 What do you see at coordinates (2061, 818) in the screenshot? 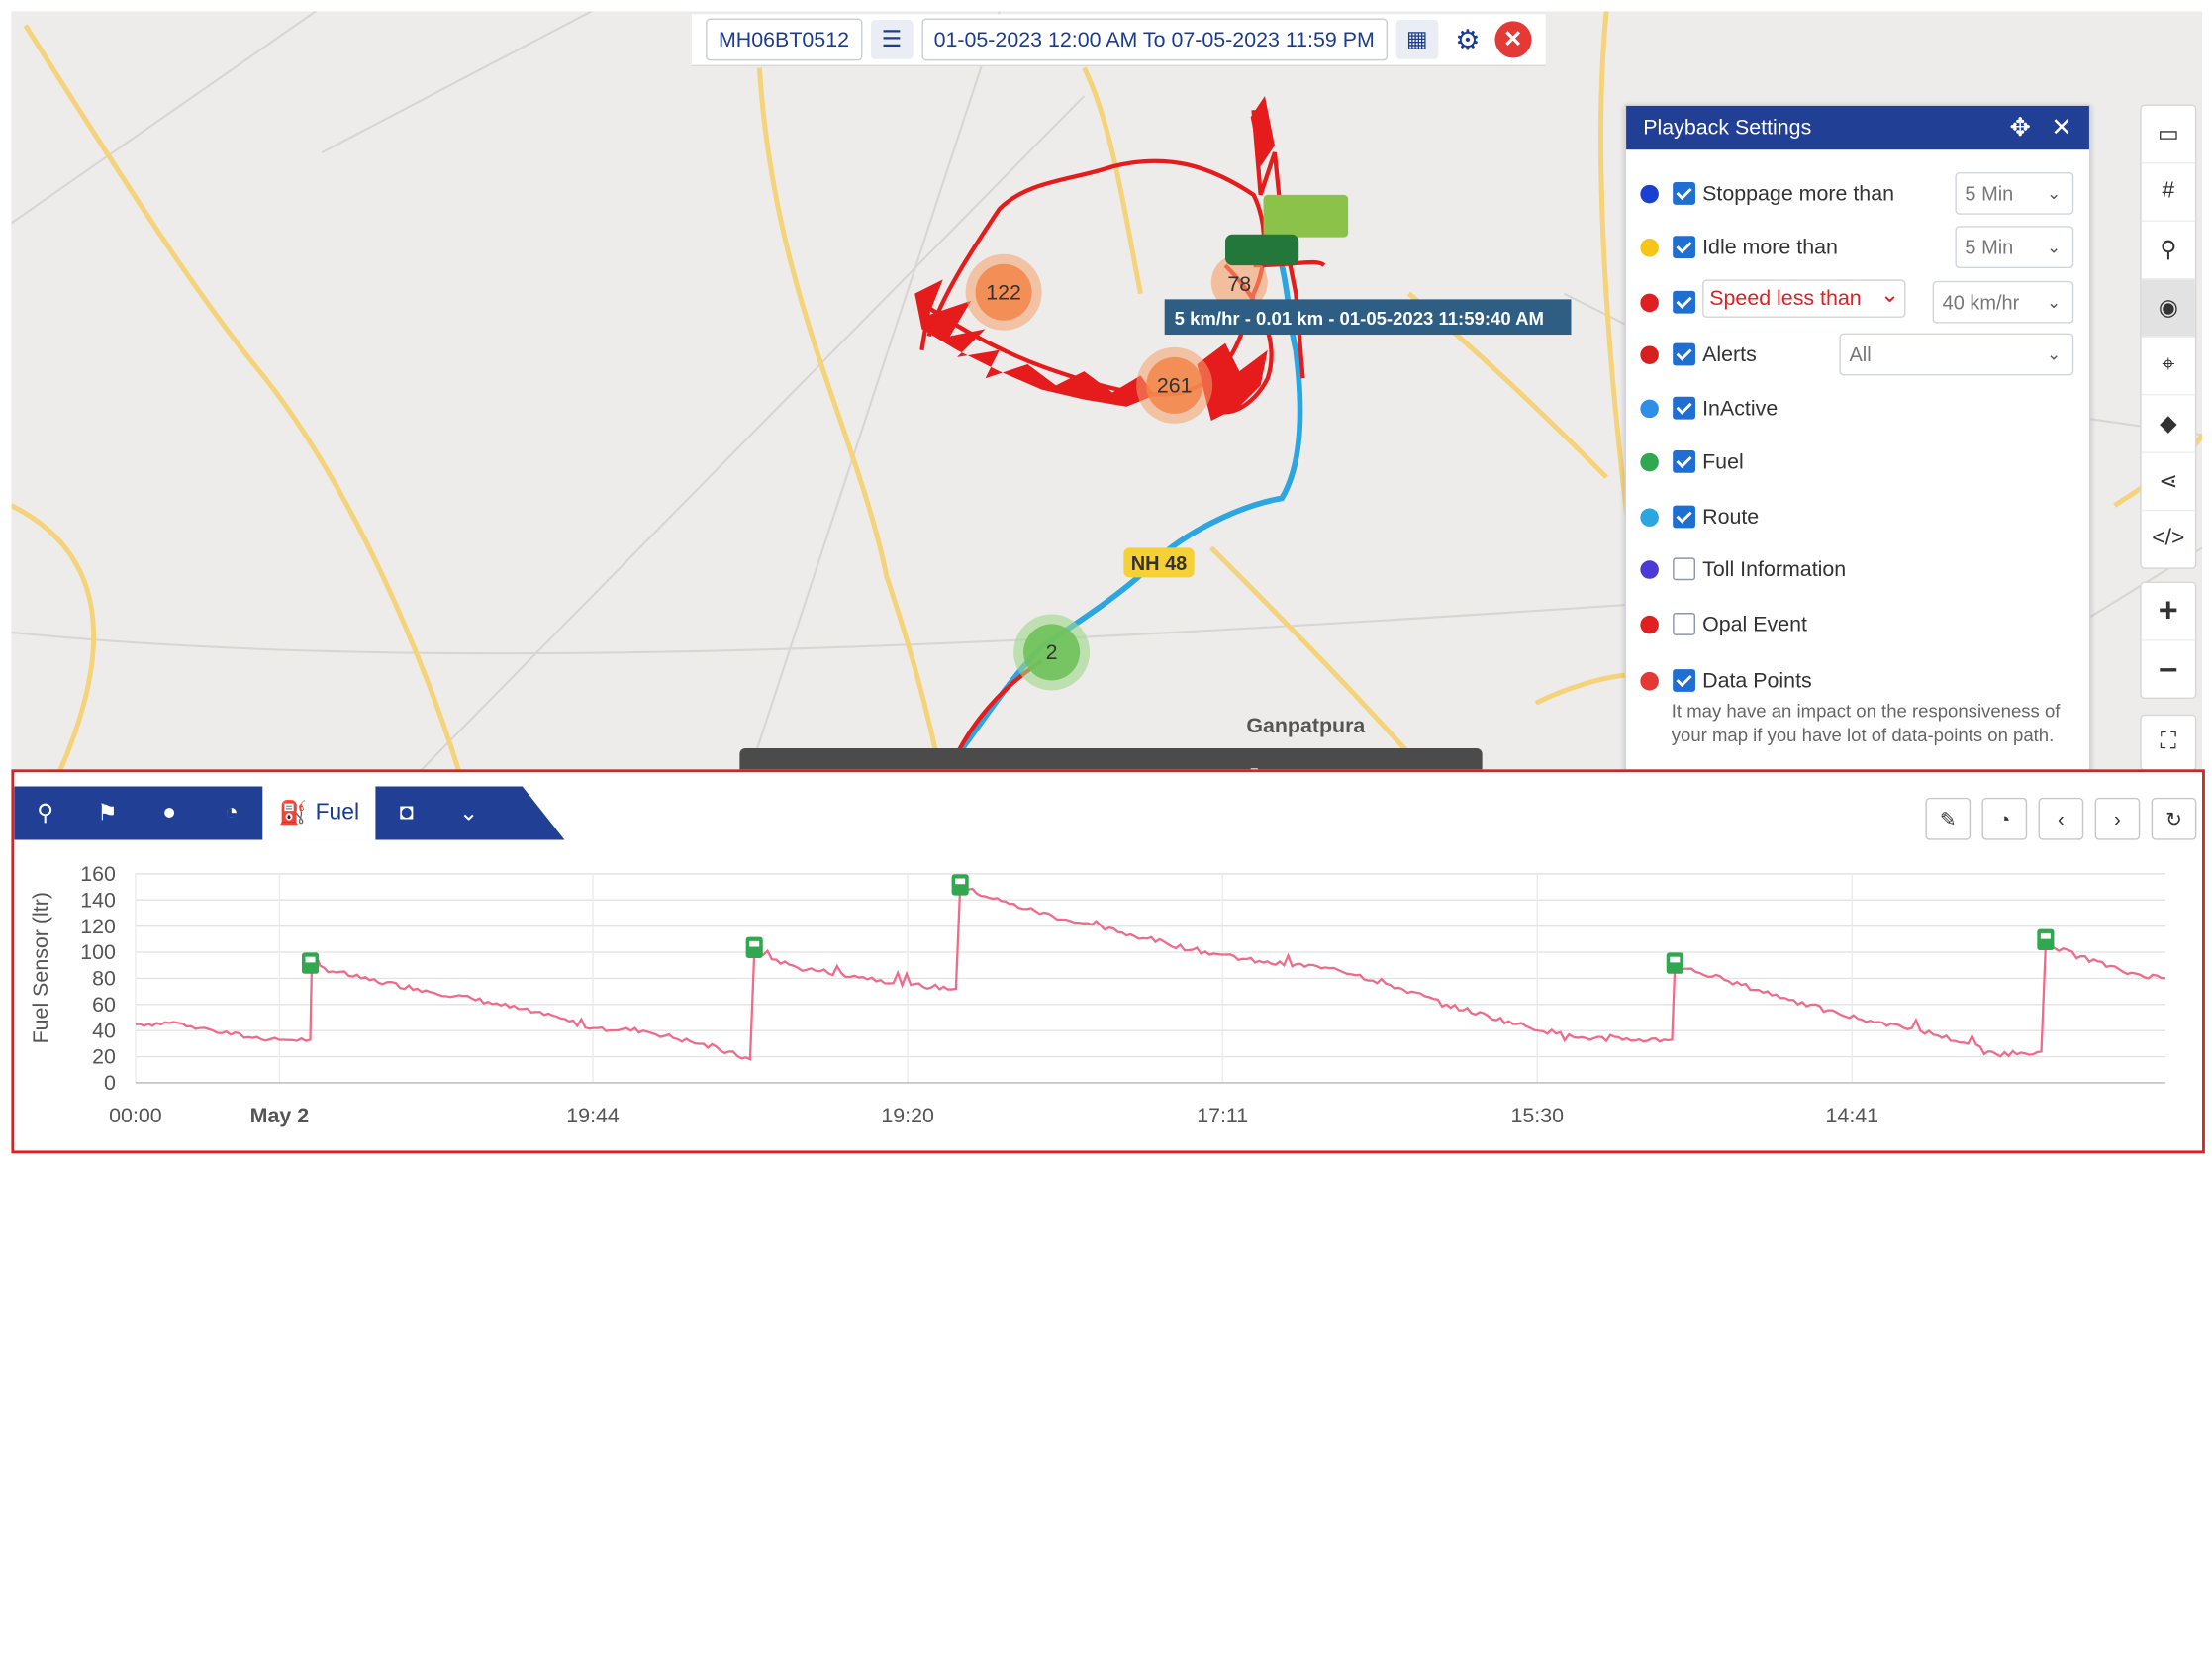
I see `prev-icon: ‹` at bounding box center [2061, 818].